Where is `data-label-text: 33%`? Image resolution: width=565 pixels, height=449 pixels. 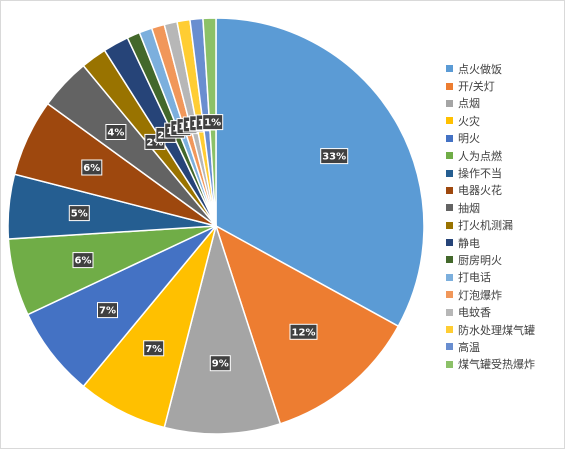
data-label-text: 33% is located at coordinates (334, 157).